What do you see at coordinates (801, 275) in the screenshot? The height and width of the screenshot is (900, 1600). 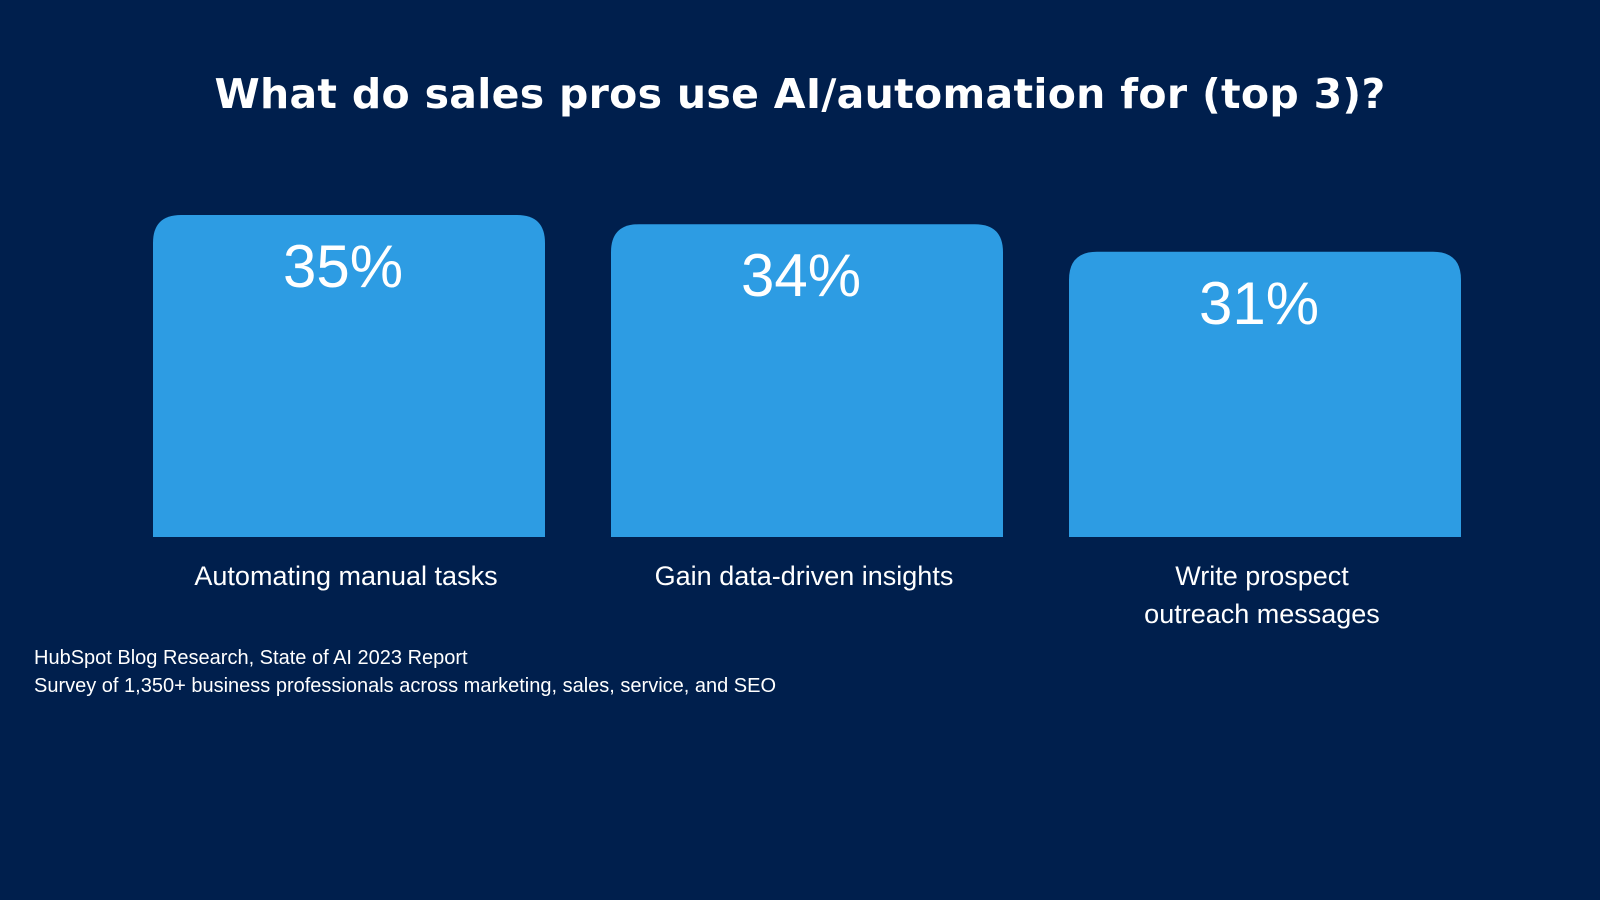 I see `value-label-2: 34%` at bounding box center [801, 275].